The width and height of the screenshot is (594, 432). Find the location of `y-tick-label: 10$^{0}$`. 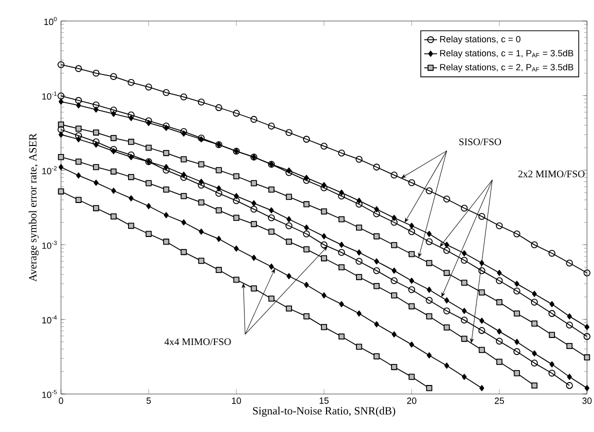

y-tick-label: 10$^{0}$ is located at coordinates (50, 21).